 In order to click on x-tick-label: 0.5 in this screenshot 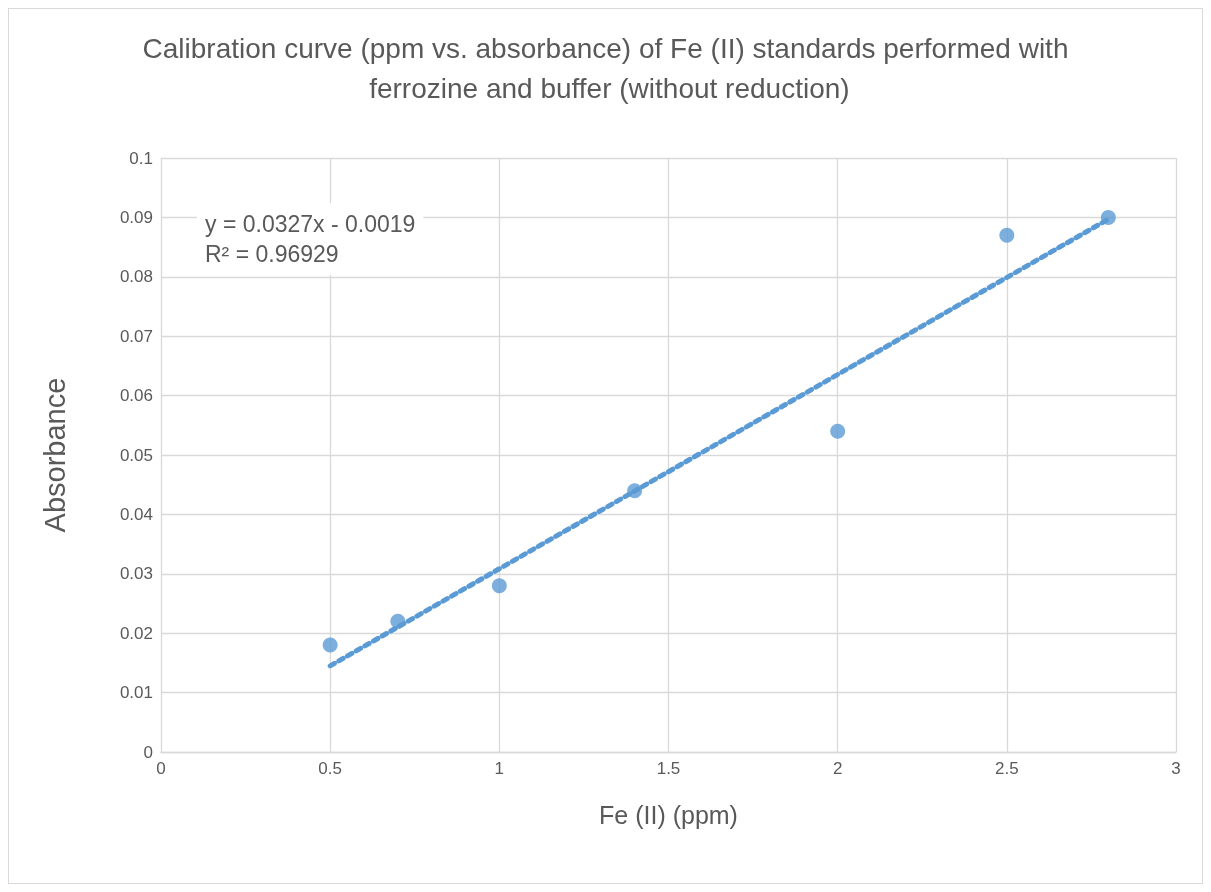, I will do `click(330, 768)`.